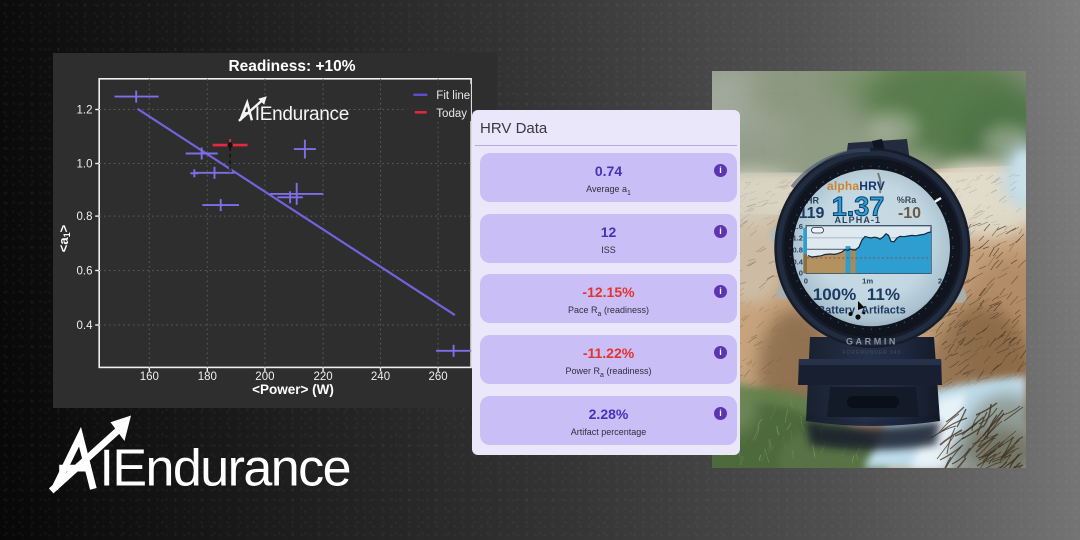  I want to click on svg-text: 11%, so click(883, 294).